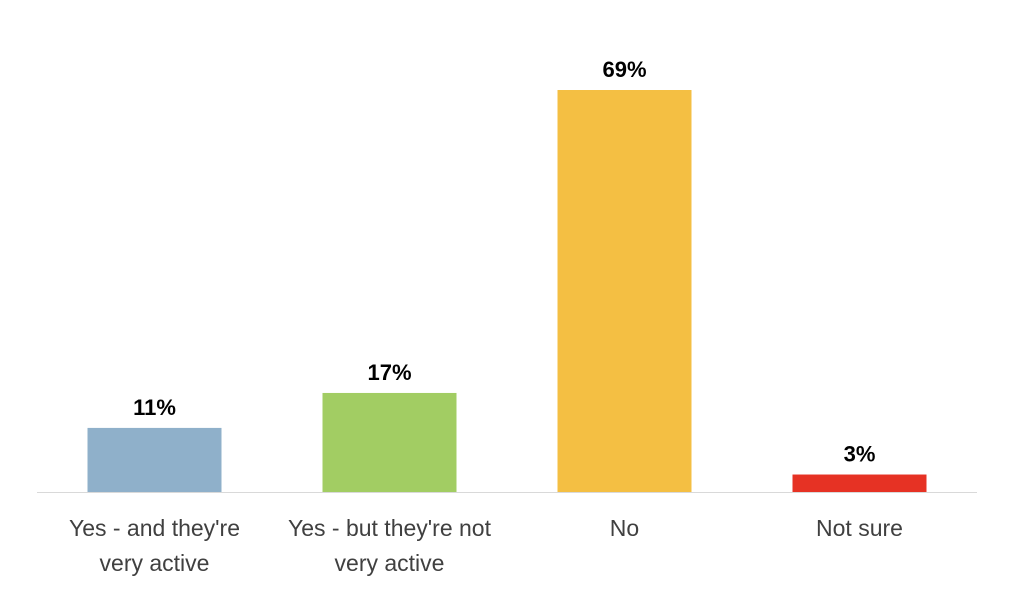 Image resolution: width=1024 pixels, height=610 pixels. I want to click on category-label-4: Not sure, so click(859, 528).